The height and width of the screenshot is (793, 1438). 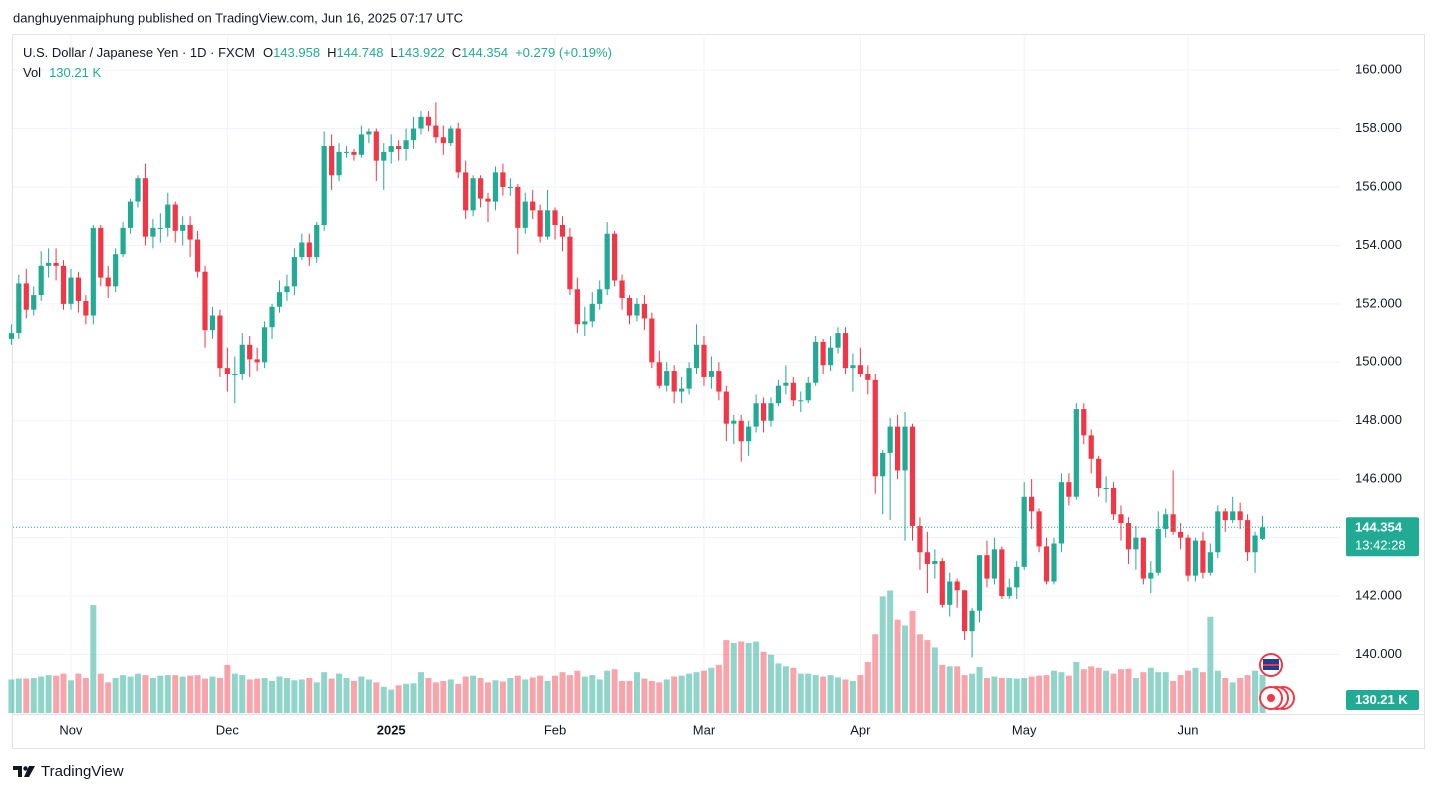 What do you see at coordinates (1271, 665) in the screenshot?
I see `flag-stripe` at bounding box center [1271, 665].